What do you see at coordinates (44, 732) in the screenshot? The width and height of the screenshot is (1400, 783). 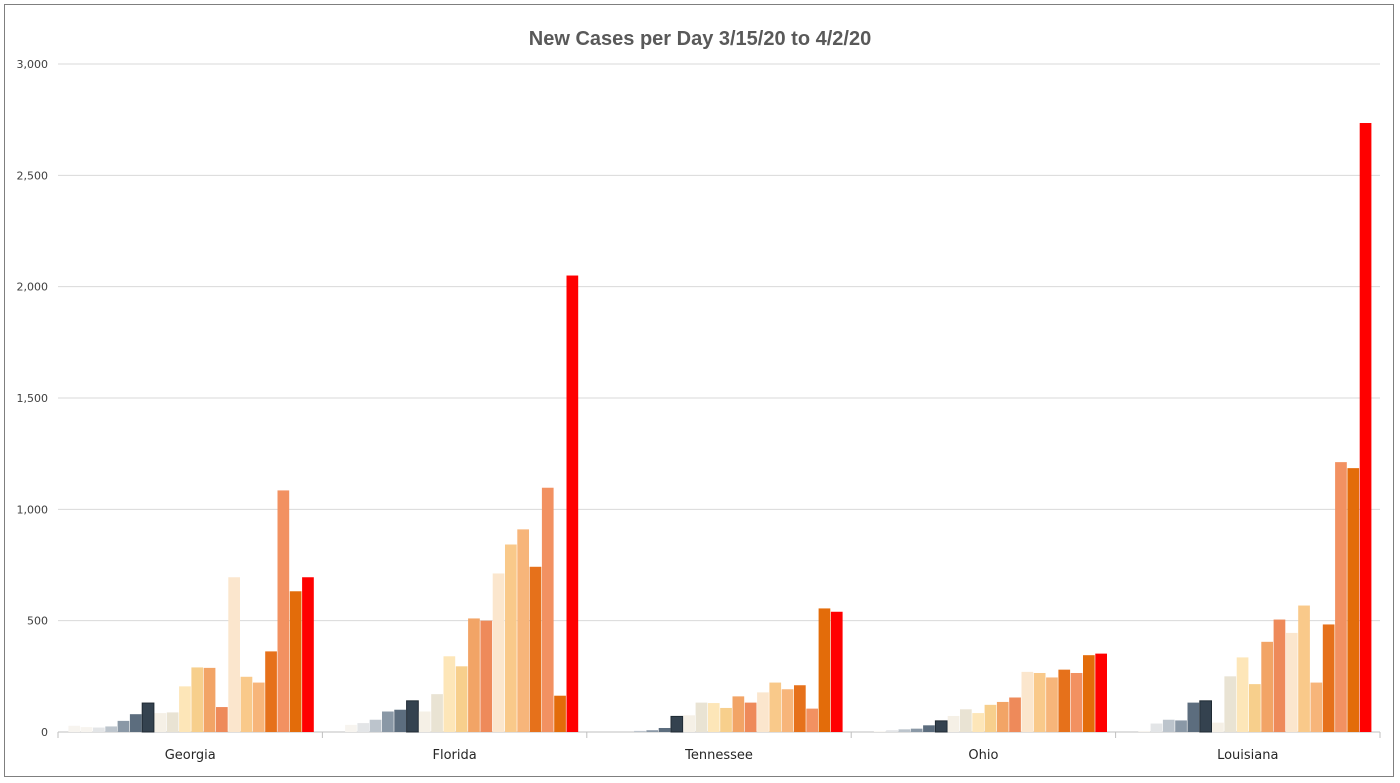 I see `y-tick-label: 0` at bounding box center [44, 732].